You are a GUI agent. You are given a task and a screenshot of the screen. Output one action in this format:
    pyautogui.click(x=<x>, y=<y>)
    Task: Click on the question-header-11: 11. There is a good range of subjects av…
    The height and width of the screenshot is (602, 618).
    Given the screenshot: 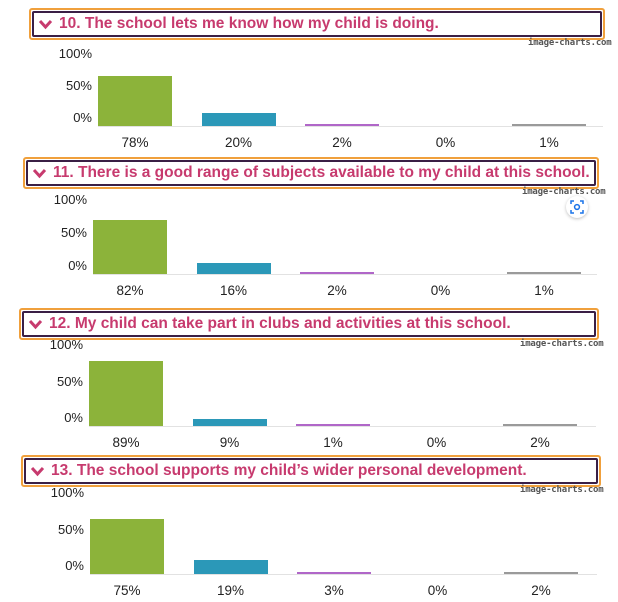 What is the action you would take?
    pyautogui.click(x=311, y=173)
    